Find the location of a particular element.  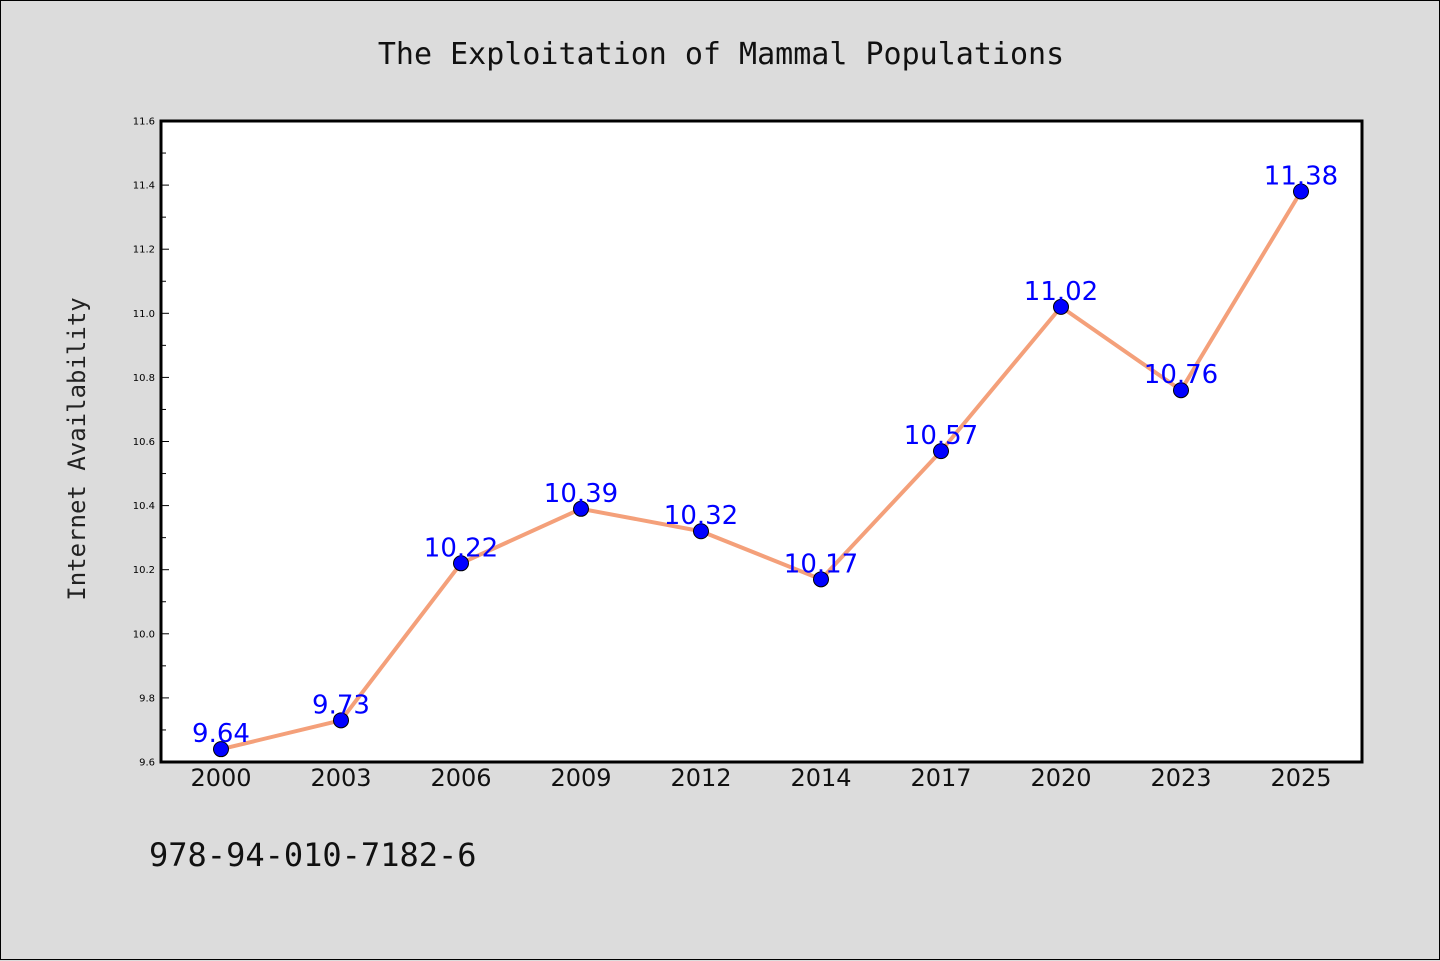

data-label: 10.32 is located at coordinates (701, 516).